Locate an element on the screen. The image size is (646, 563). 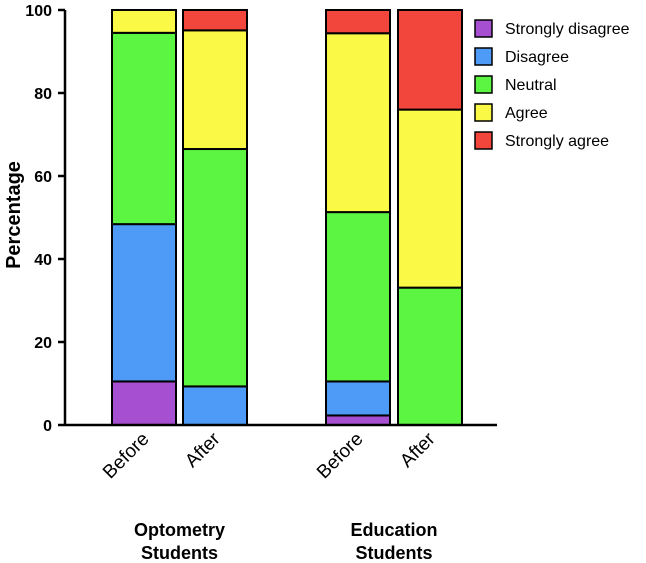
y-tick-label: 100 is located at coordinates (38, 11).